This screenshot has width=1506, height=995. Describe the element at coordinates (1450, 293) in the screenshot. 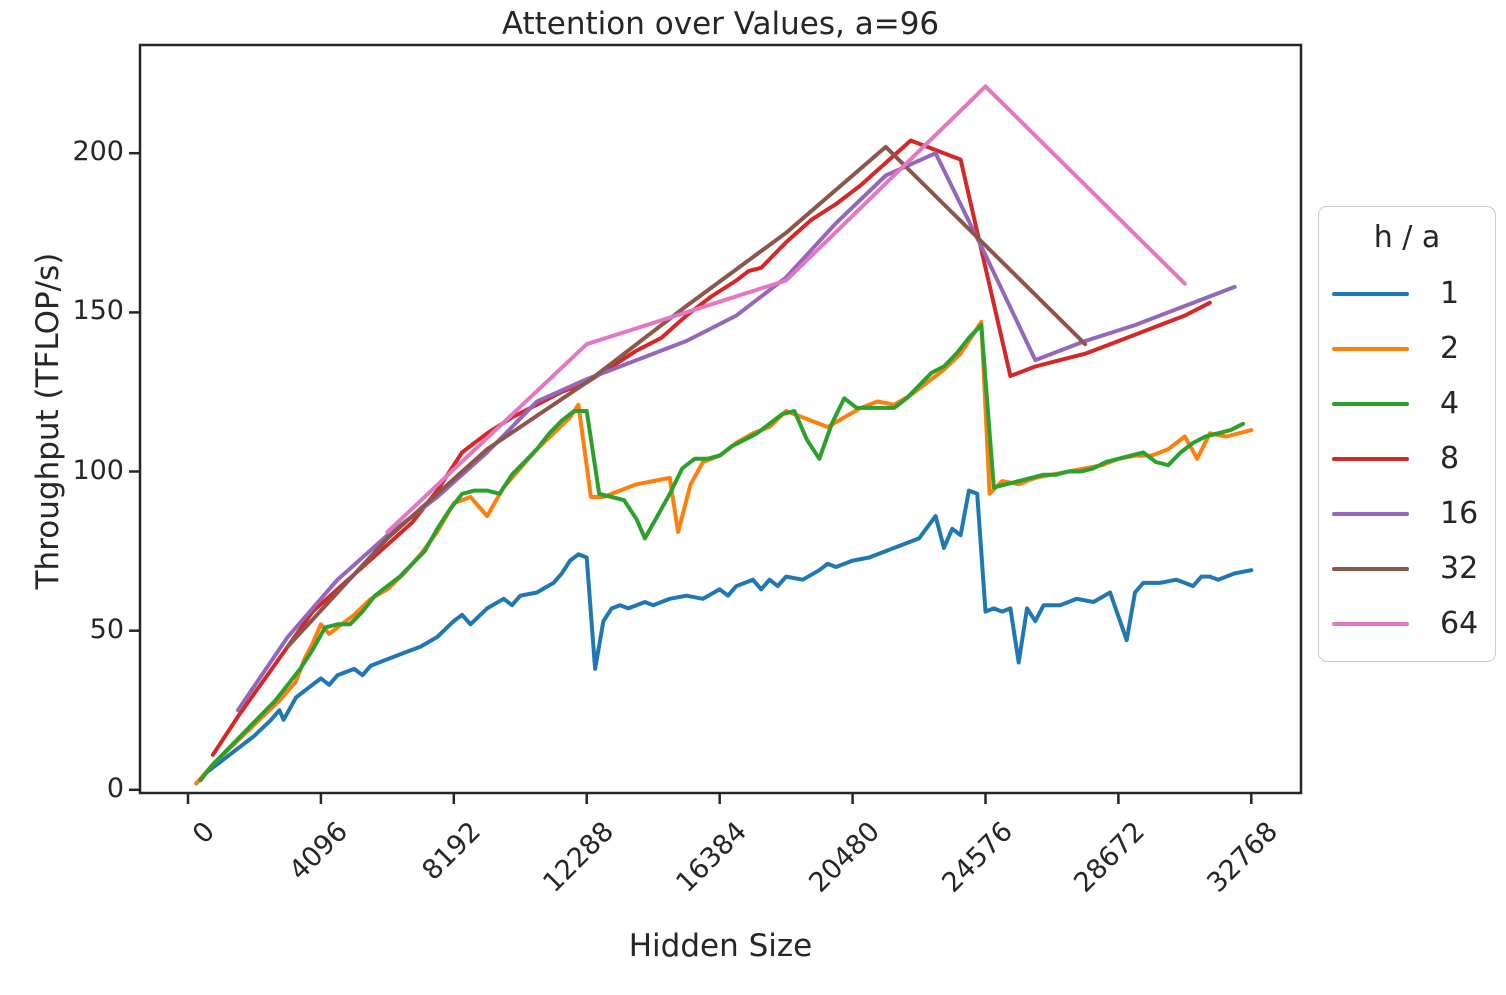

I see `legend-entry-label: 1` at that location.